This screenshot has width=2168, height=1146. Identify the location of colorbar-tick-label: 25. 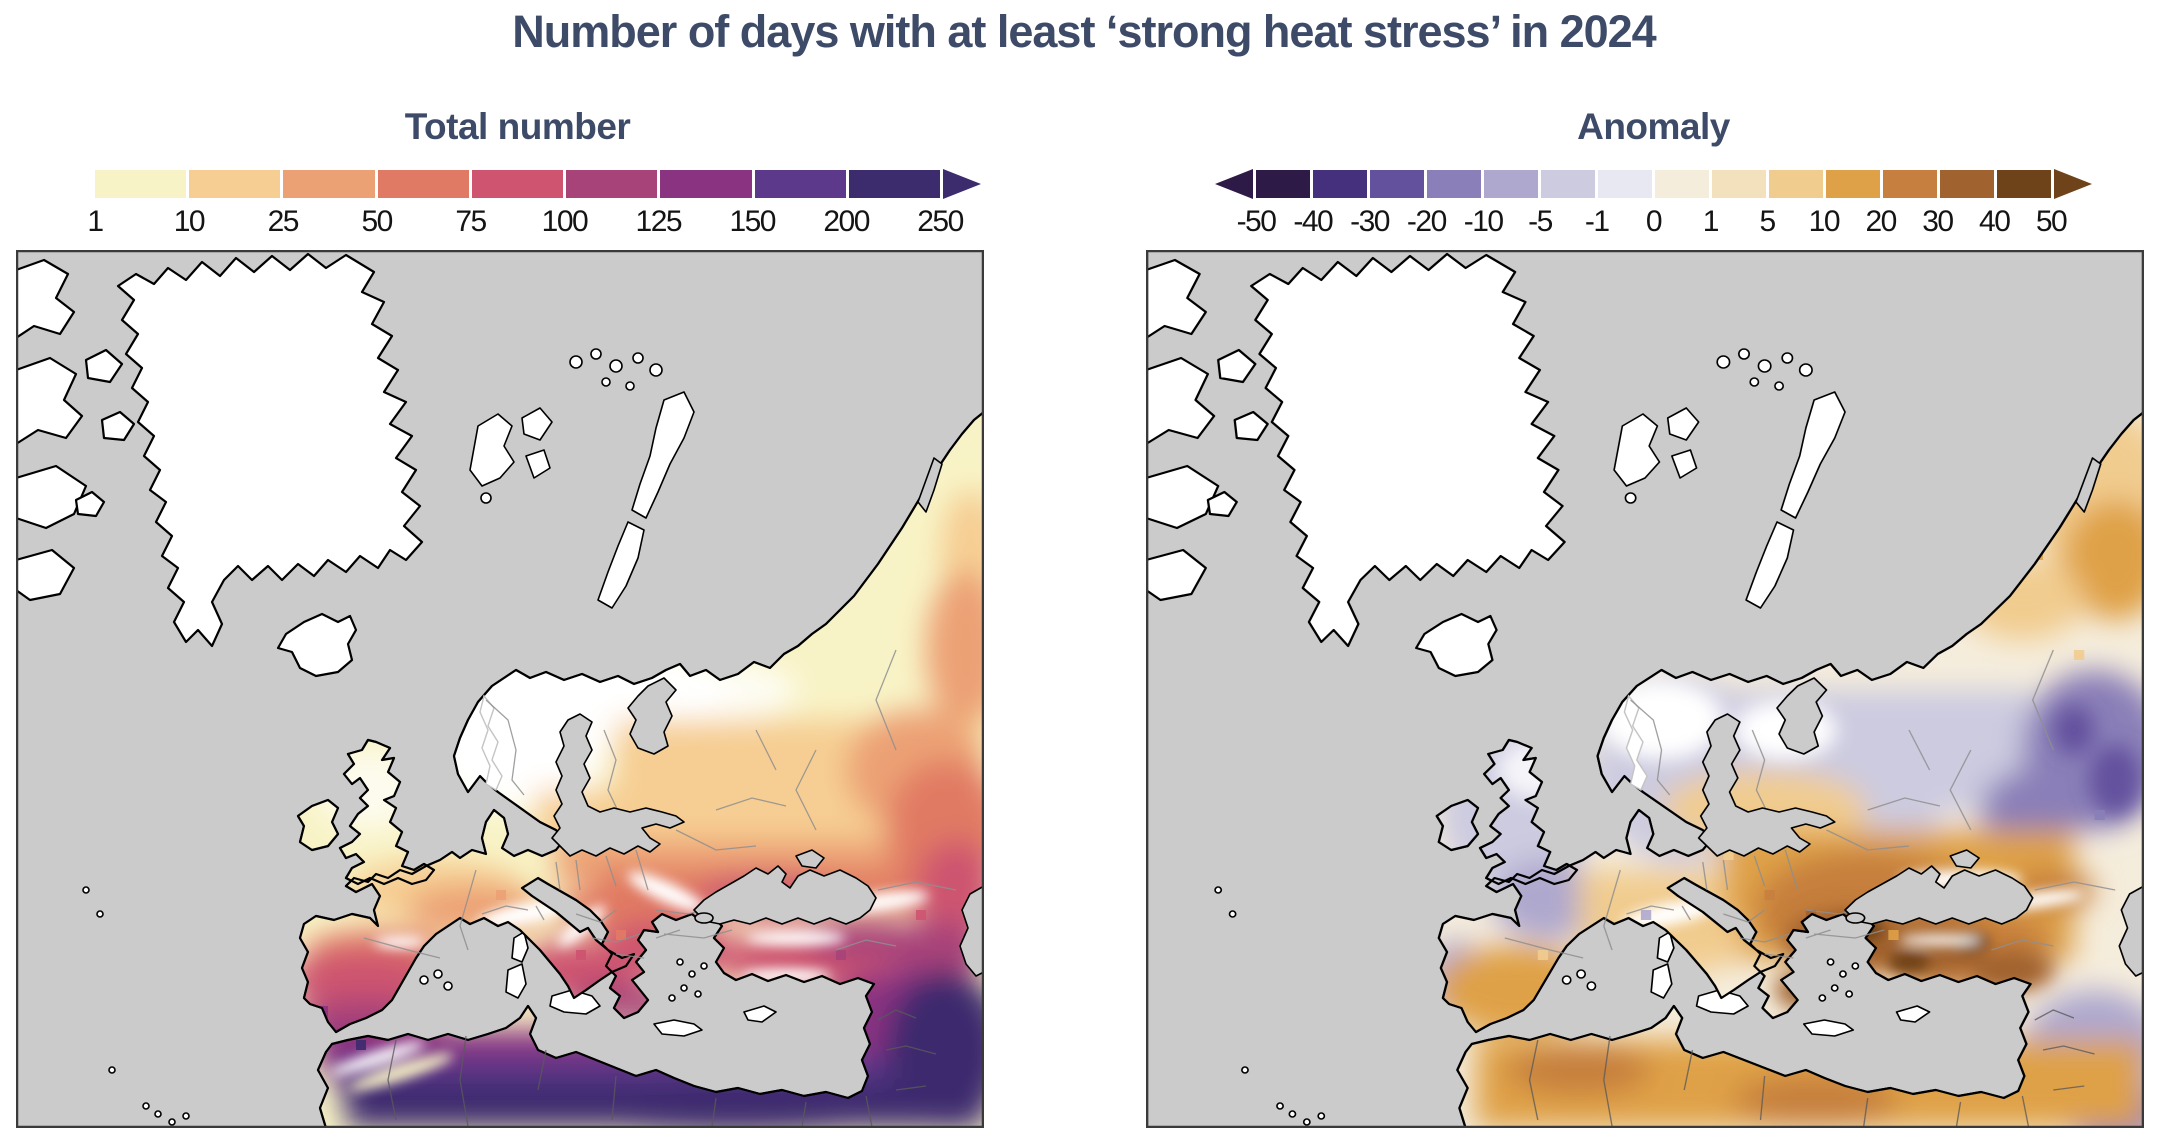
(283, 221).